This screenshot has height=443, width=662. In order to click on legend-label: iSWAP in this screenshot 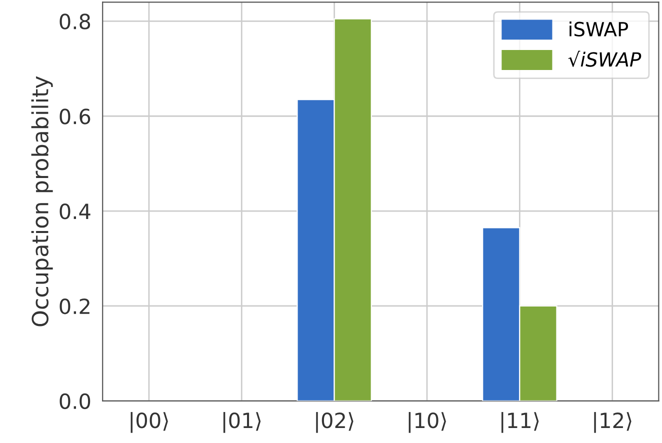, I will do `click(599, 29)`.